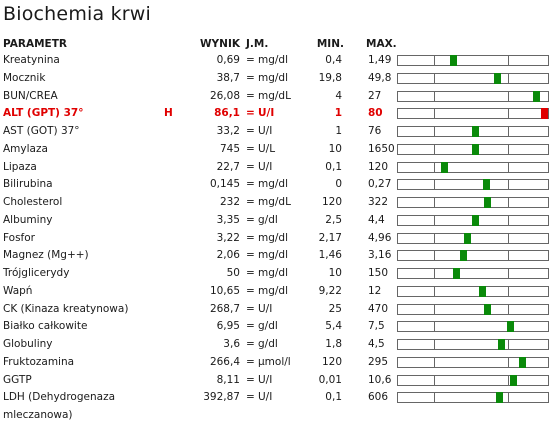 The width and height of the screenshot is (553, 425). Describe the element at coordinates (77, 14) in the screenshot. I see `page-title: Biochemia krwi` at that location.